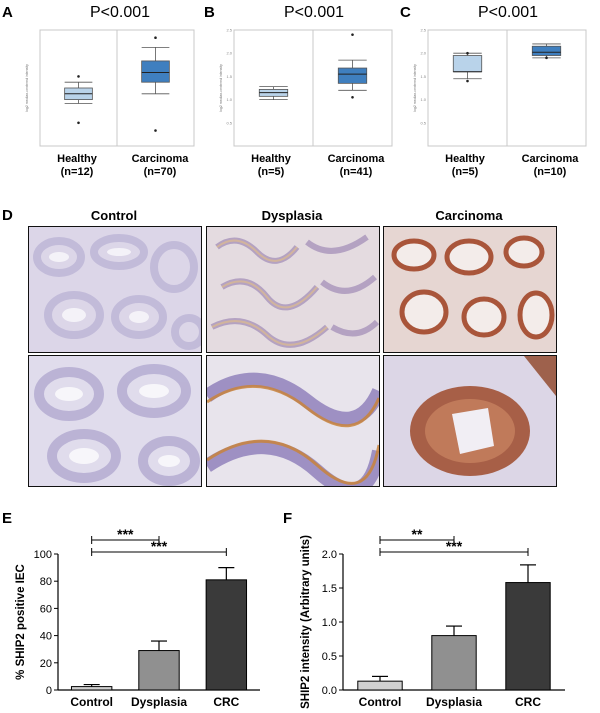  I want to click on p-value-a: P<0.001, so click(120, 12).